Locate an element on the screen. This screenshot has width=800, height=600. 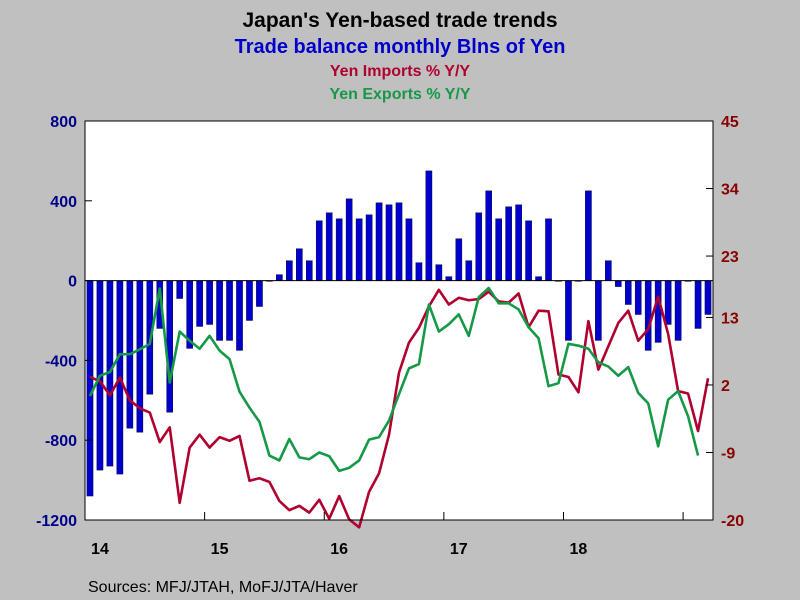
chart-title: Japan's Yen-based trade trends is located at coordinates (399, 20).